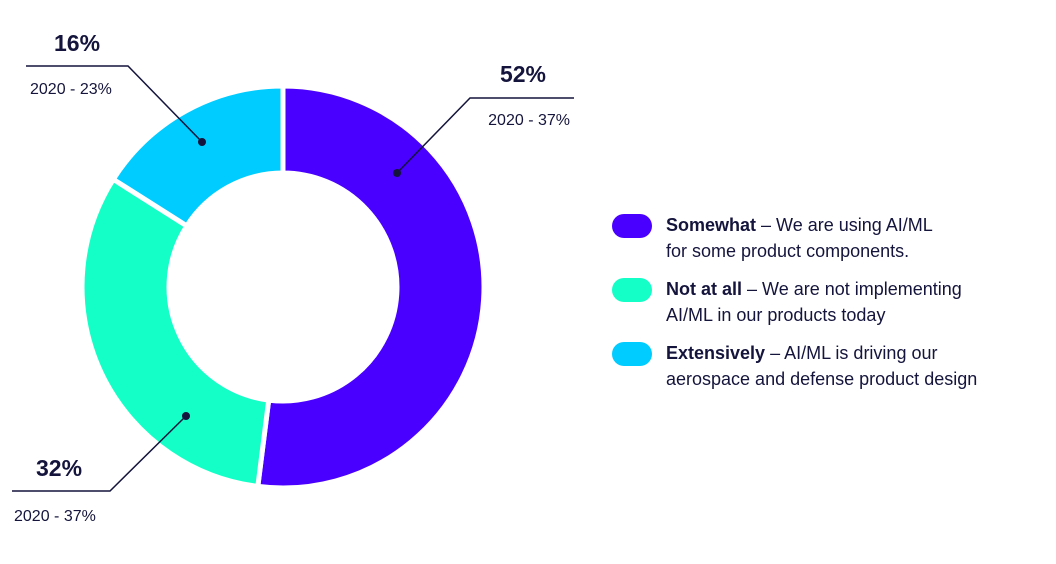 This screenshot has width=1056, height=564. Describe the element at coordinates (55, 516) in the screenshot. I see `prev-label-not-at-all: 2020 - 37%` at that location.